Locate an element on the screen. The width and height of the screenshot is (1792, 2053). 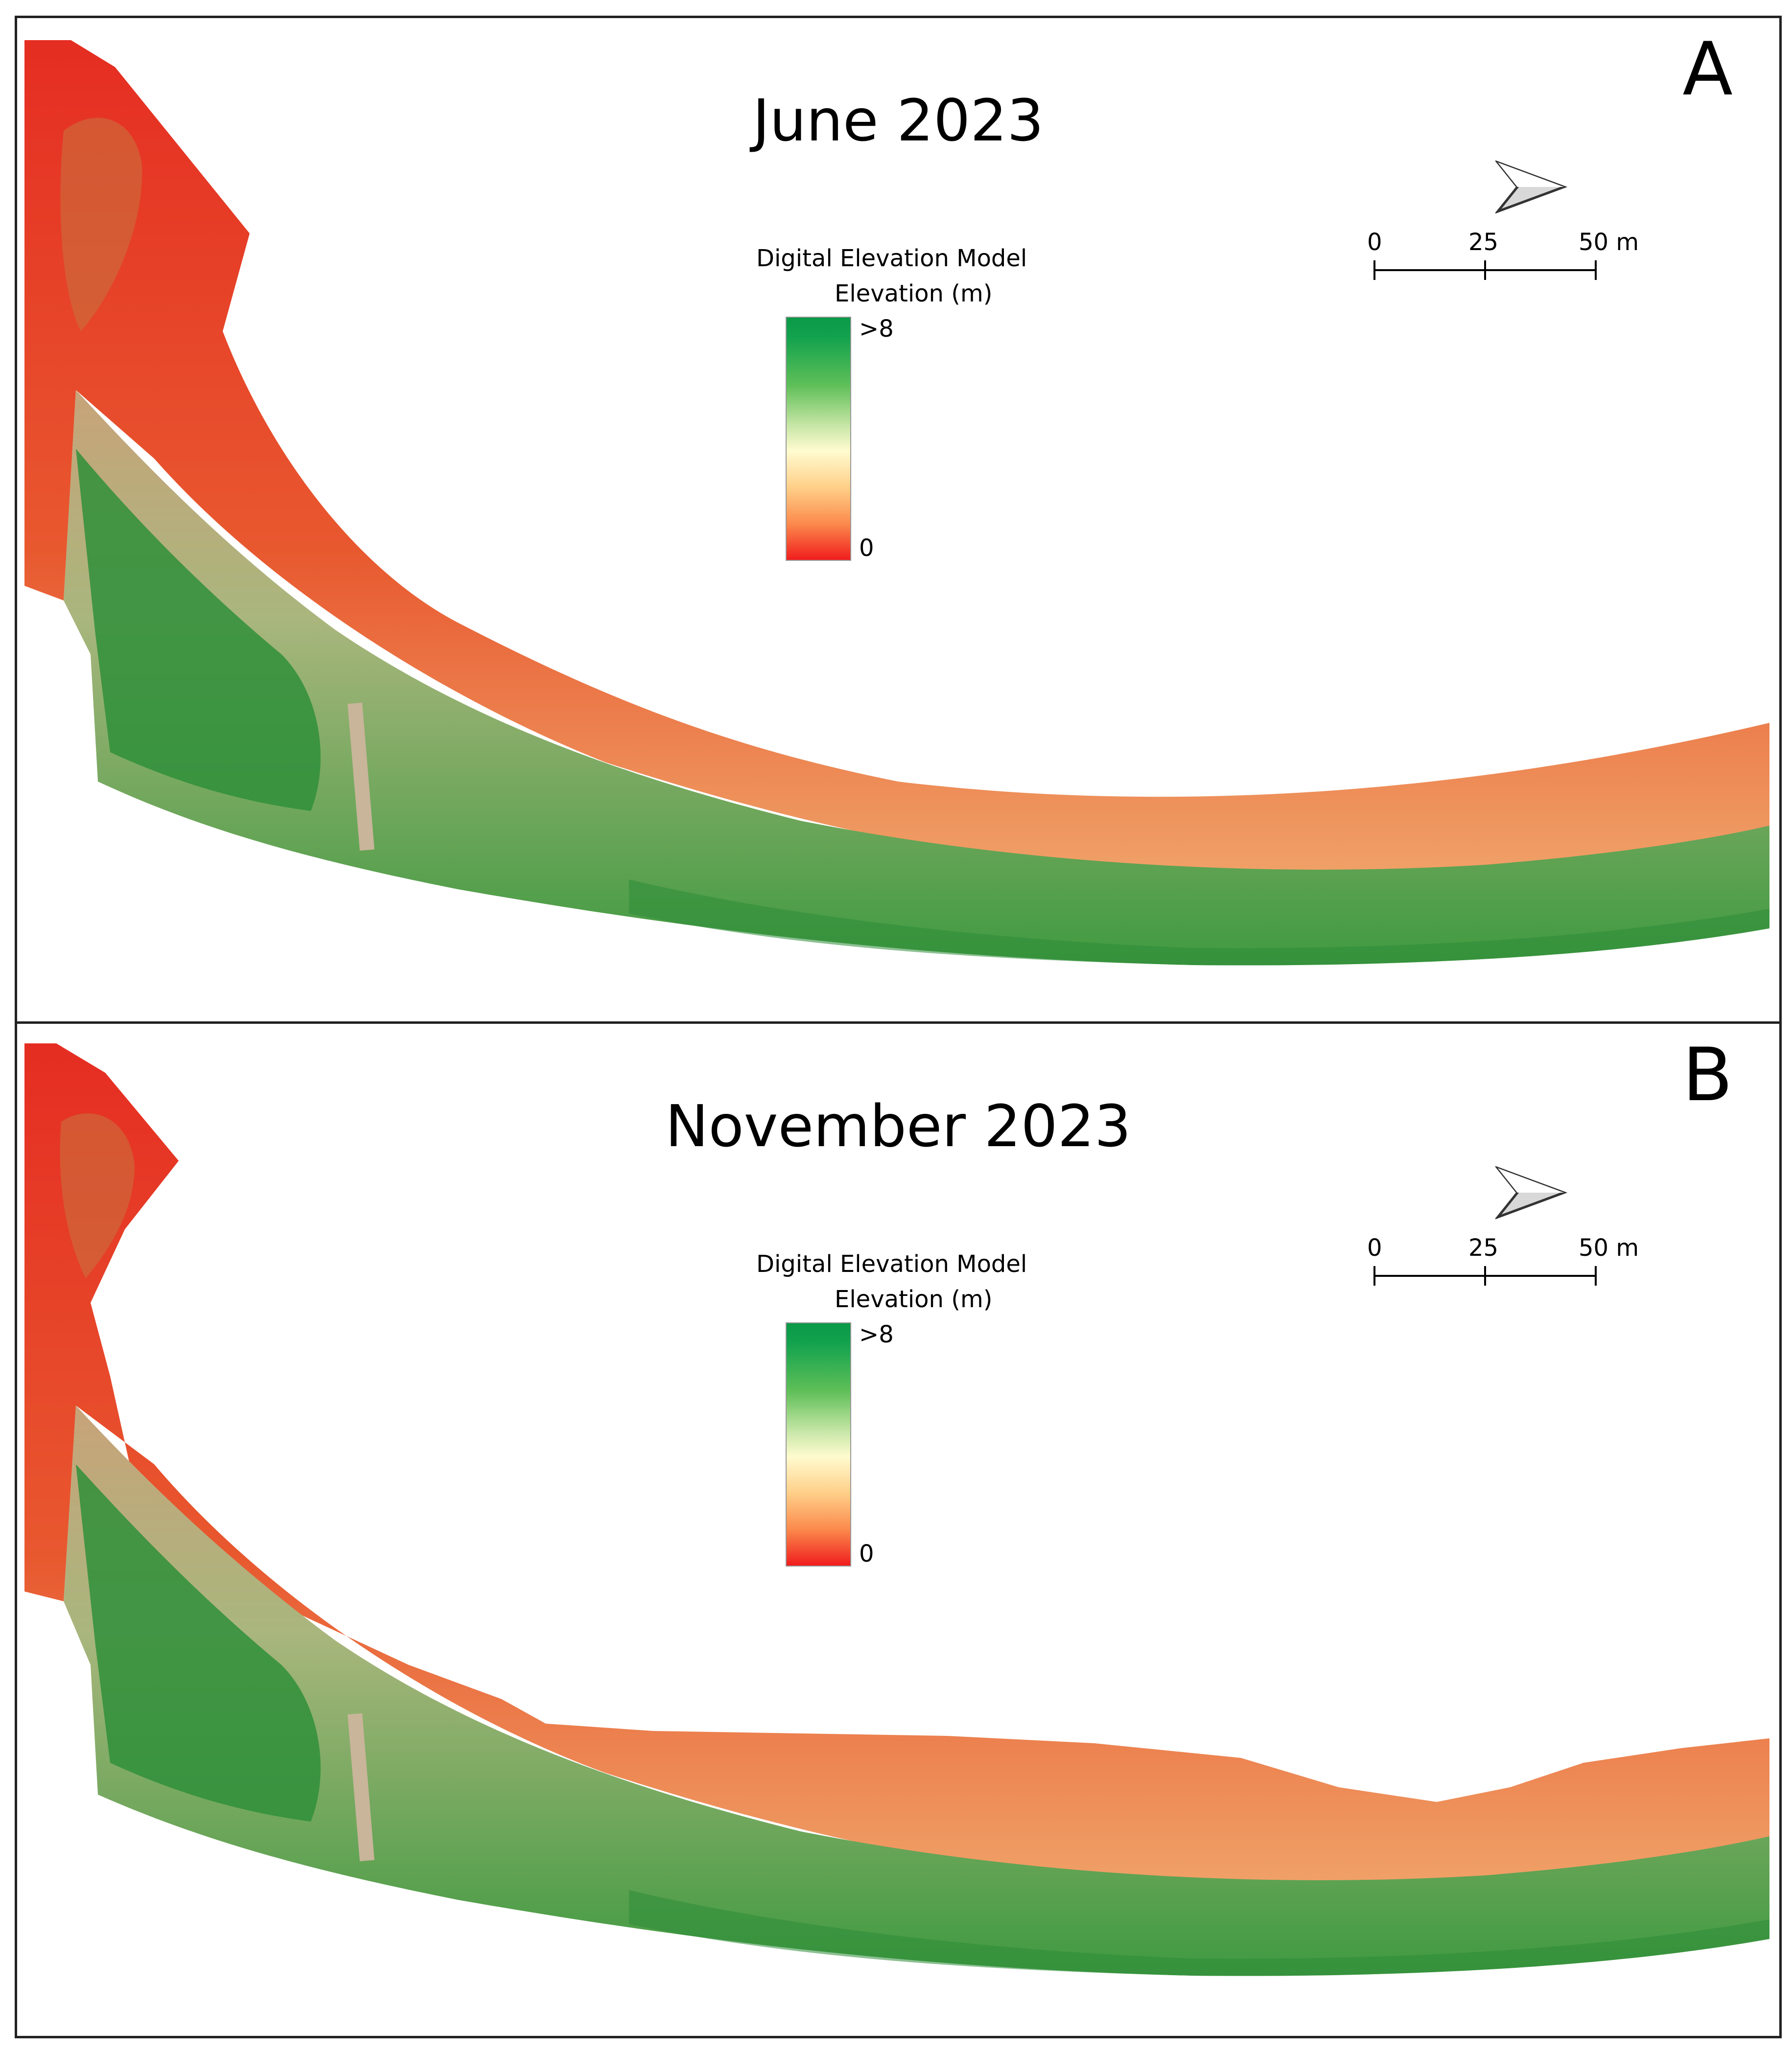
panel-title: June 2023 is located at coordinates (898, 120).